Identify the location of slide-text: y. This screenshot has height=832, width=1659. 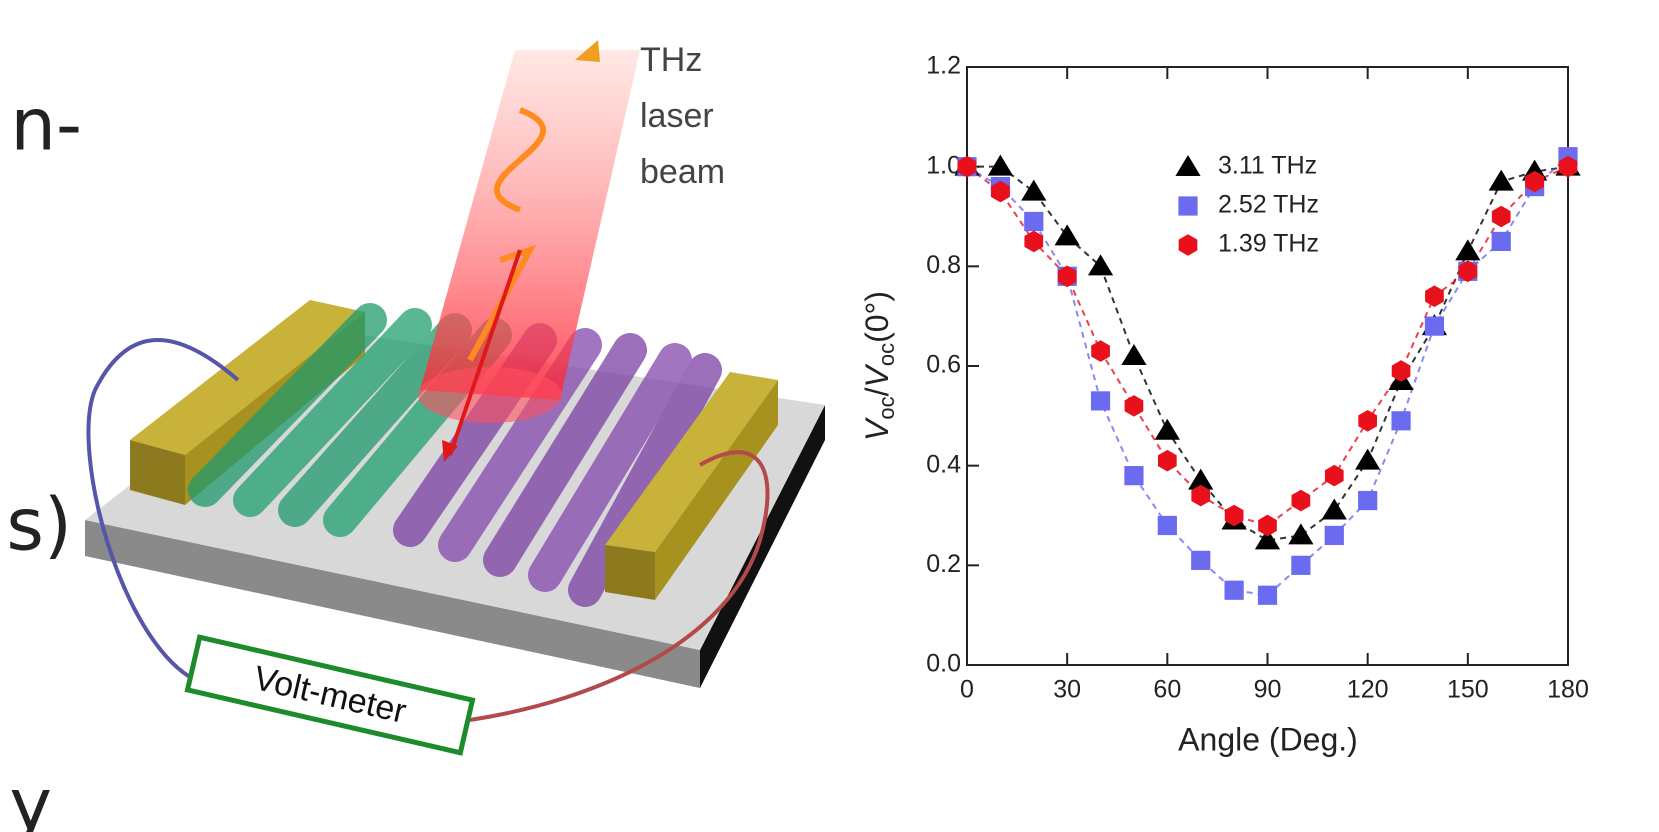
(30, 797).